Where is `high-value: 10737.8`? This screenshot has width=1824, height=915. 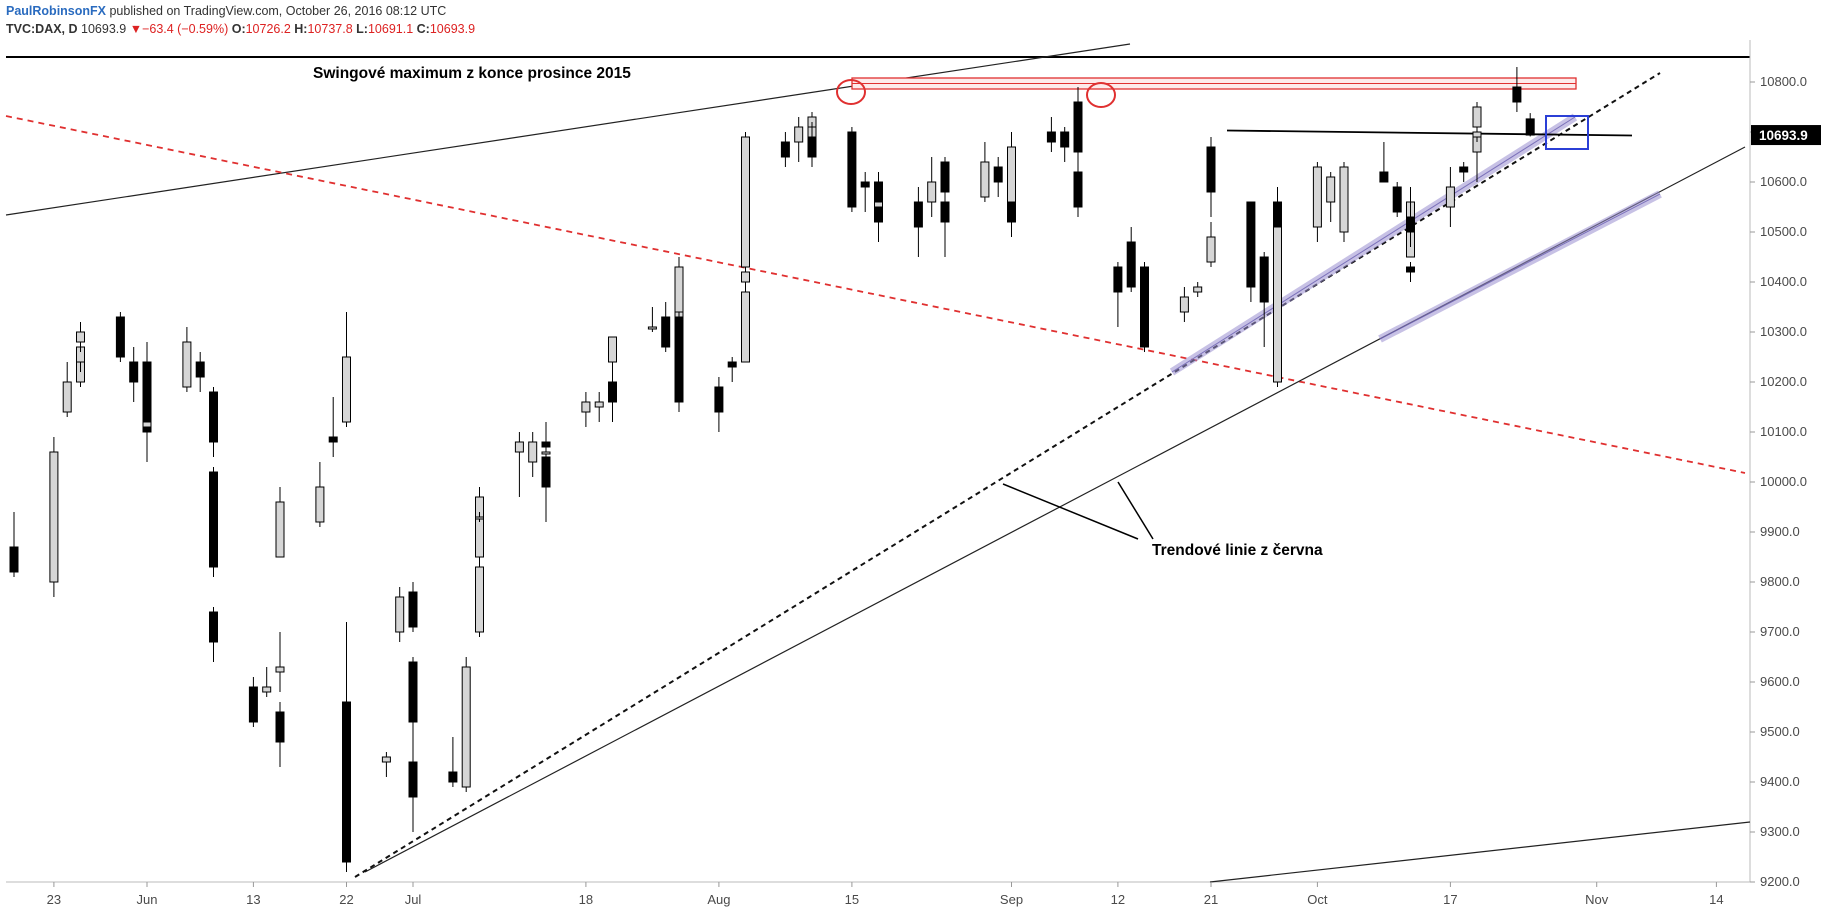 high-value: 10737.8 is located at coordinates (330, 29).